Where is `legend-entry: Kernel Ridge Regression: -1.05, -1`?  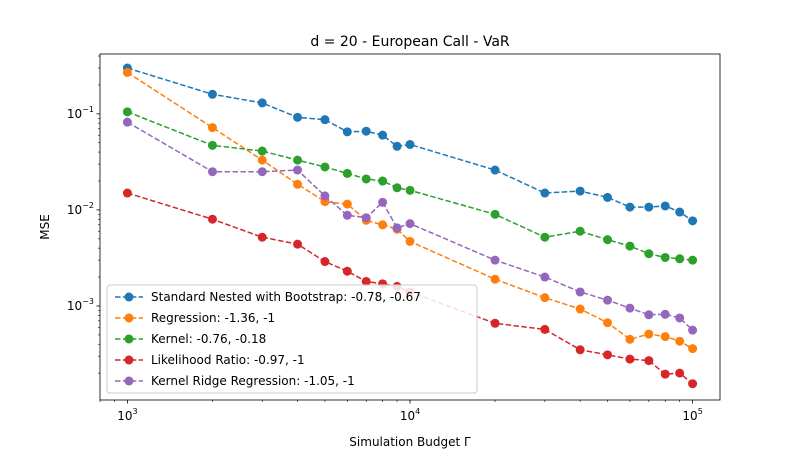
legend-entry: Kernel Ridge Regression: -1.05, -1 is located at coordinates (235, 381).